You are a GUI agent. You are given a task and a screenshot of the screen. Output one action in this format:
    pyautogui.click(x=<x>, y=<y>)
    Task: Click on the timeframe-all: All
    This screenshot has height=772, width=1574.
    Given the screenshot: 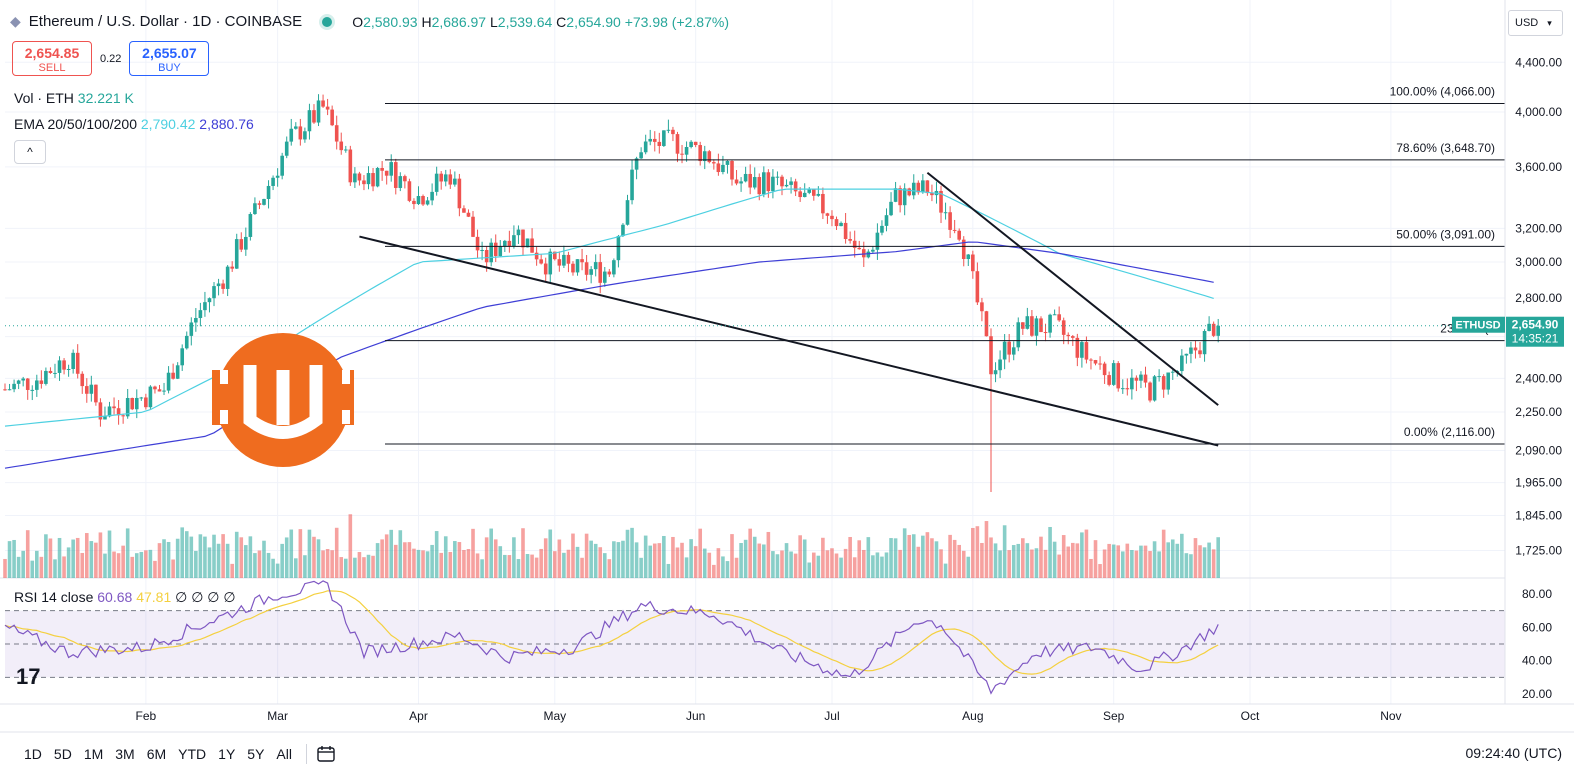 What is the action you would take?
    pyautogui.click(x=284, y=754)
    